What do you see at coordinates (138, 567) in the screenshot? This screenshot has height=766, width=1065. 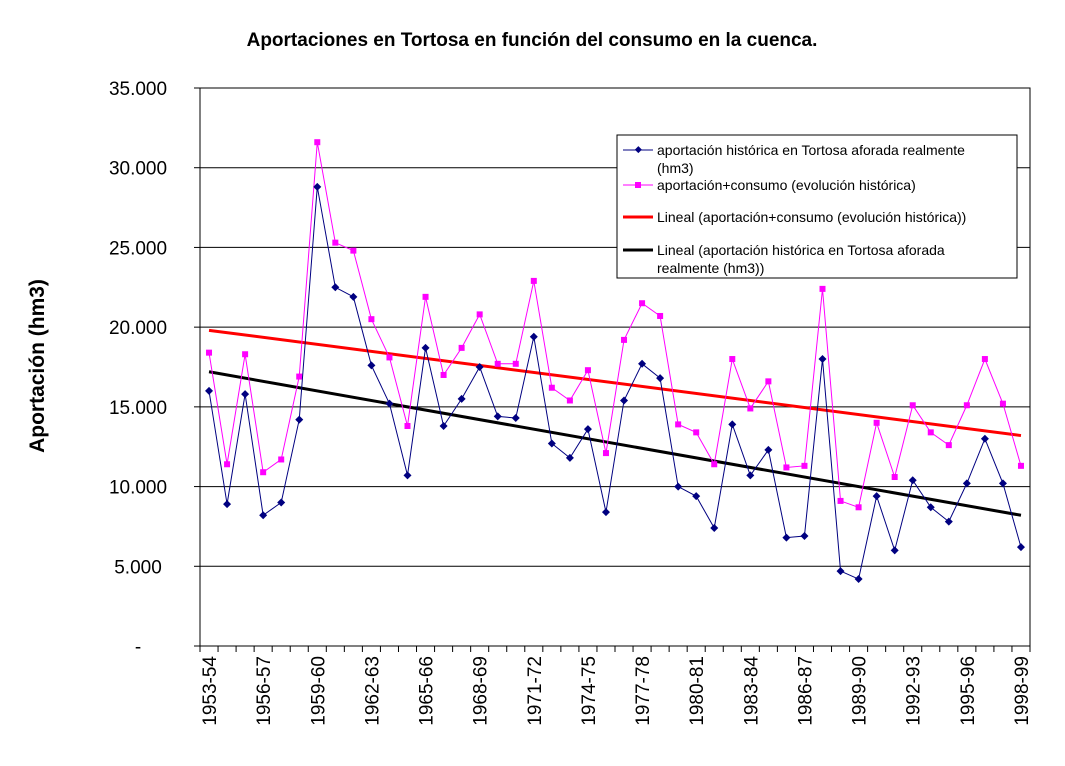 I see `y-tick-label: 5.000` at bounding box center [138, 567].